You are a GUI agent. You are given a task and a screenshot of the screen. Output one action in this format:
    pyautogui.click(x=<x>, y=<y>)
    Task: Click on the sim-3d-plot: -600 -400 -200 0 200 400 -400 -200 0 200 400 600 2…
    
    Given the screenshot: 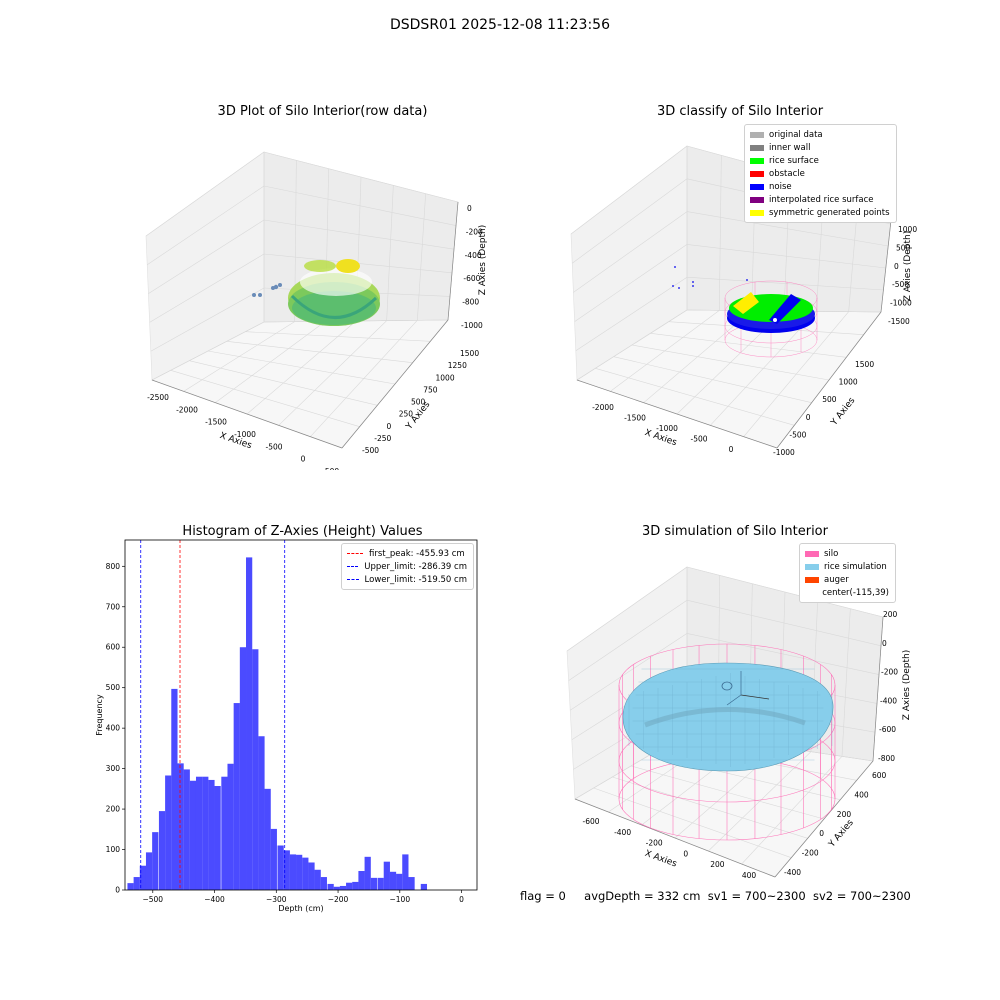 What is the action you would take?
    pyautogui.click(x=739, y=723)
    